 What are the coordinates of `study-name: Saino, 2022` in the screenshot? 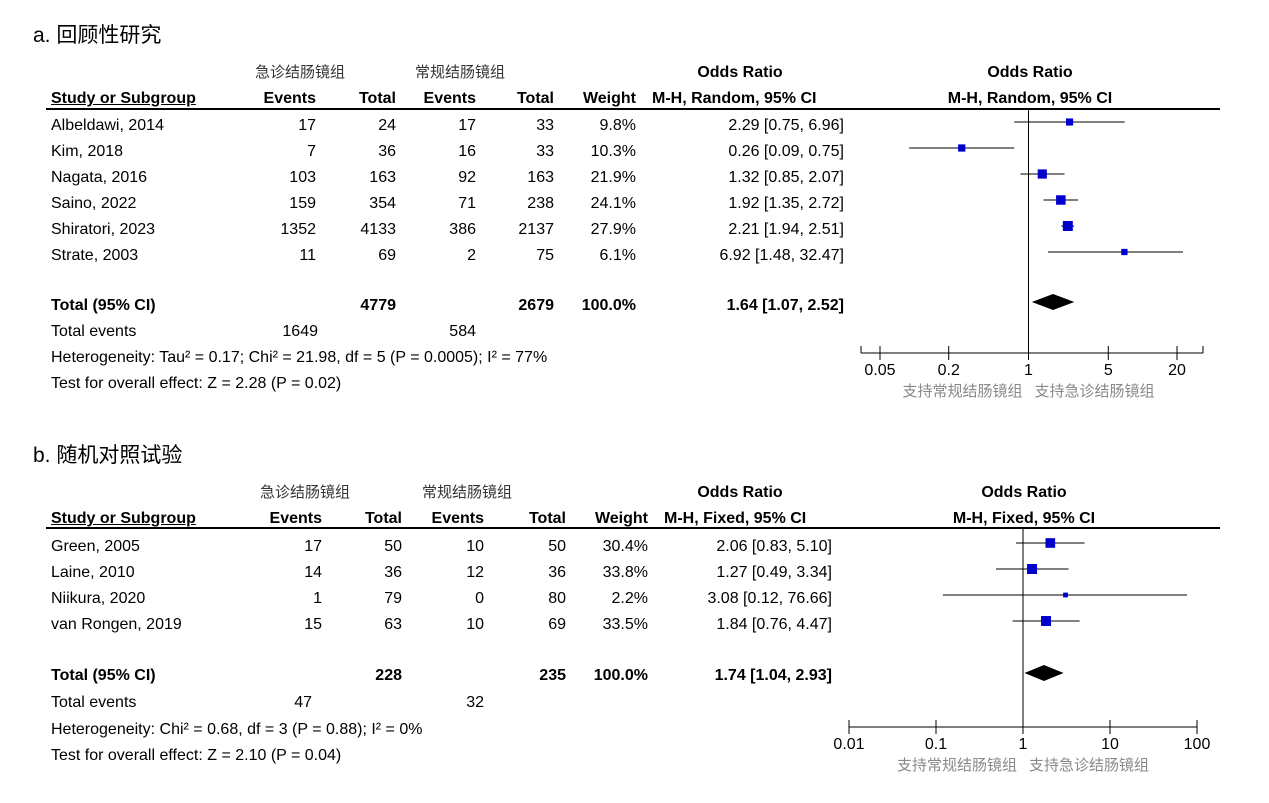 It's located at (94, 203).